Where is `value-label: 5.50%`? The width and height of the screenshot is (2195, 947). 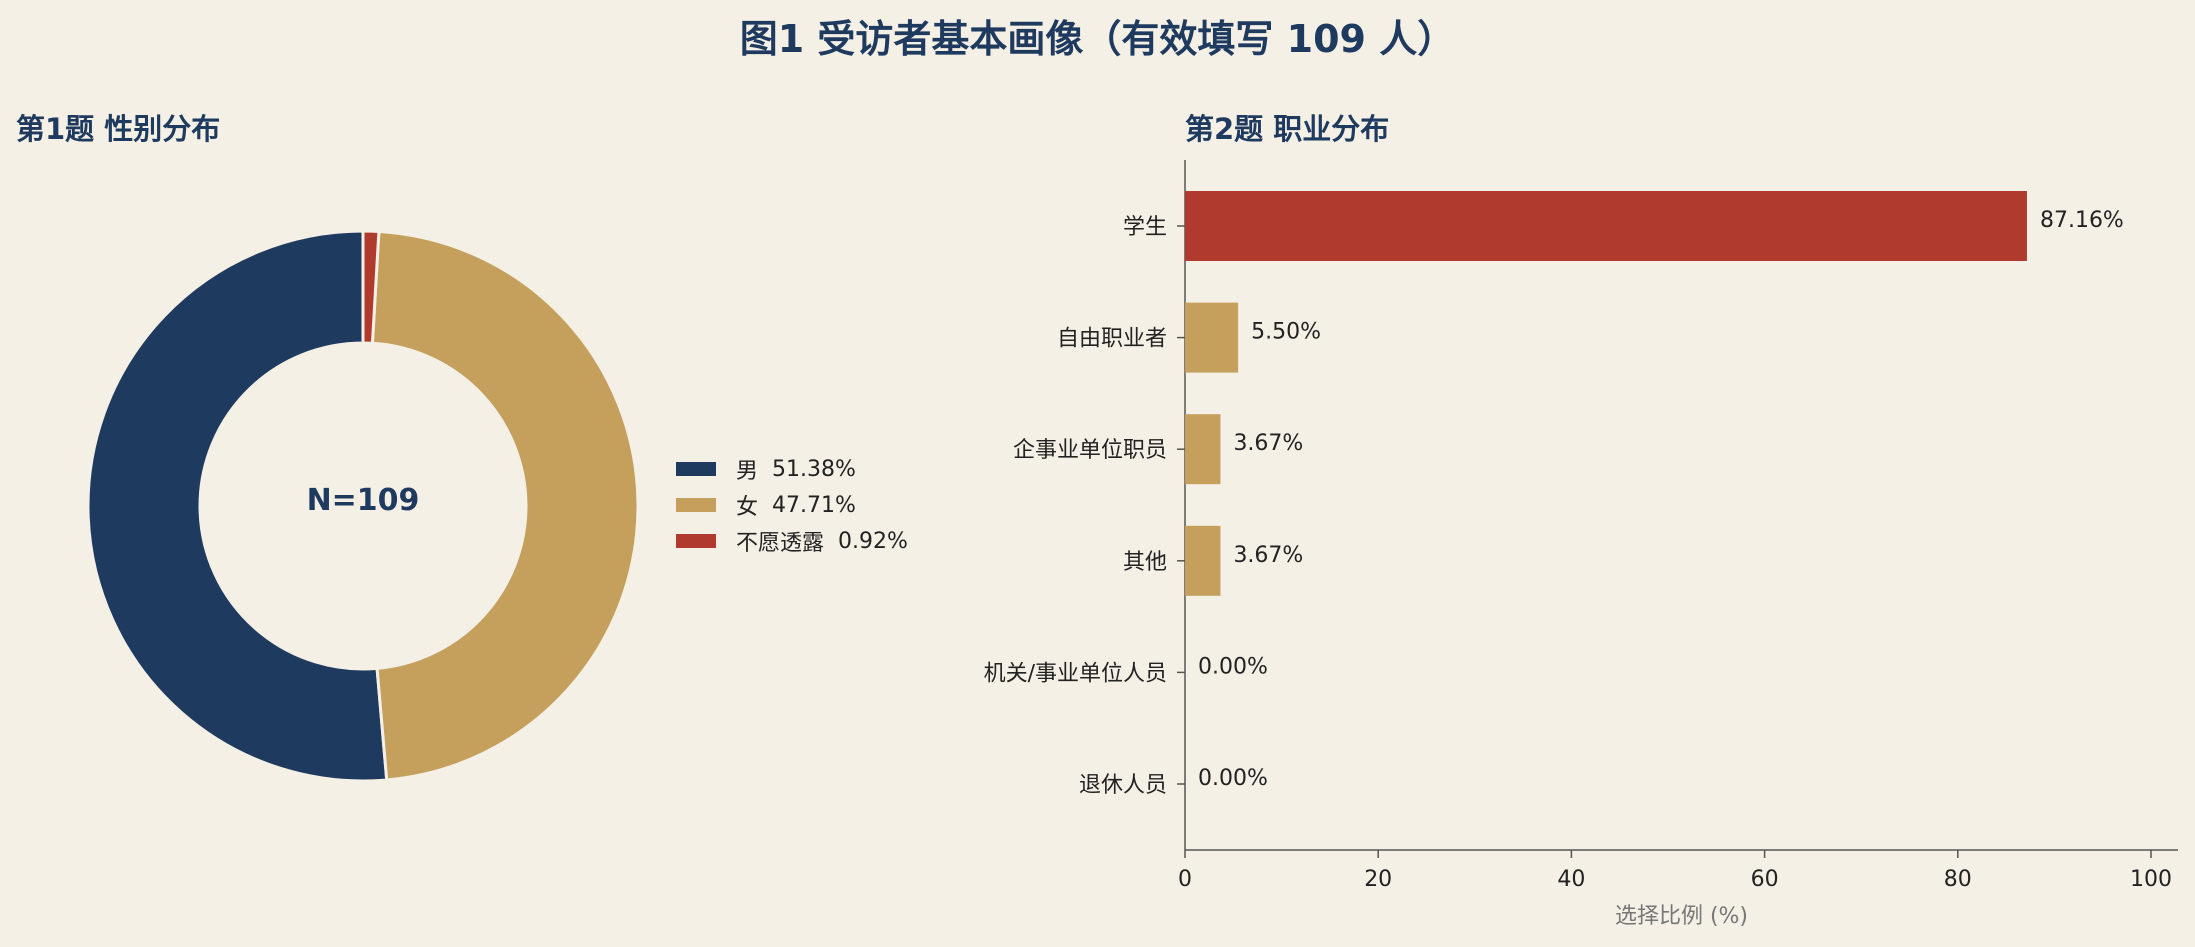 value-label: 5.50% is located at coordinates (1286, 332).